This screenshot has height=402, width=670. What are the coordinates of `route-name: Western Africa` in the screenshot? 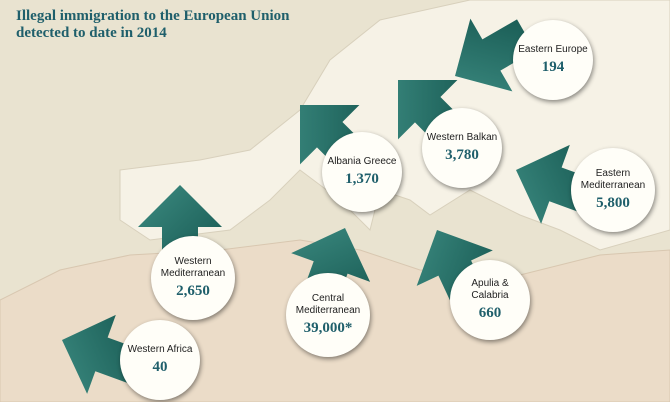 It's located at (160, 349).